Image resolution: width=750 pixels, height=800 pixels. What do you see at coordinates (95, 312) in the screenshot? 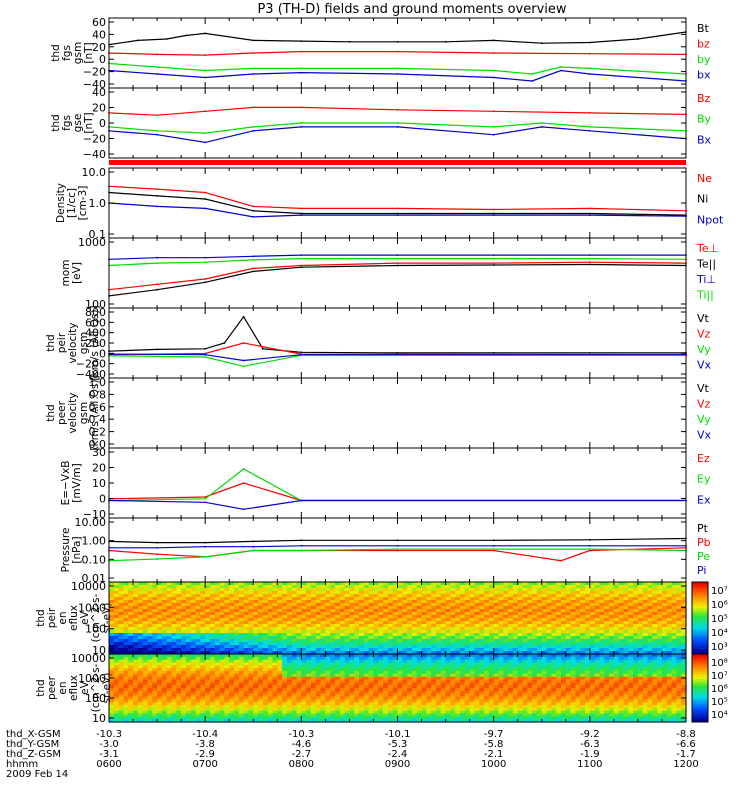
I see `y-tick-label: 800` at bounding box center [95, 312].